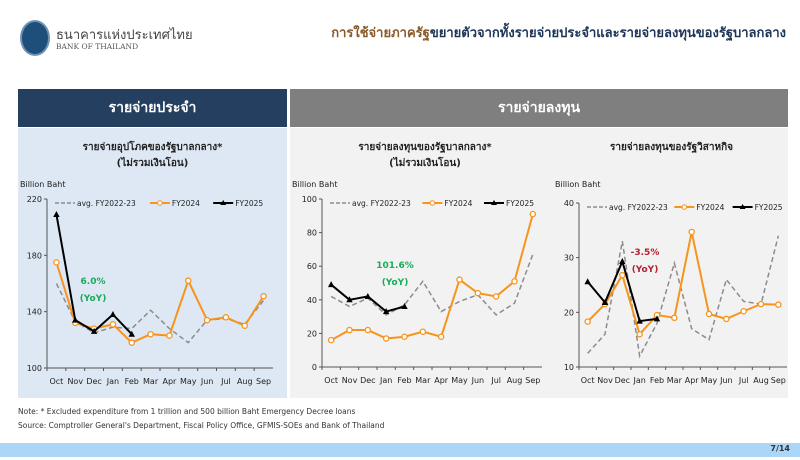 Image resolution: width=800 pixels, height=460 pixels. What do you see at coordinates (312, 233) in the screenshot?
I see `y-tick-label: 80` at bounding box center [312, 233].